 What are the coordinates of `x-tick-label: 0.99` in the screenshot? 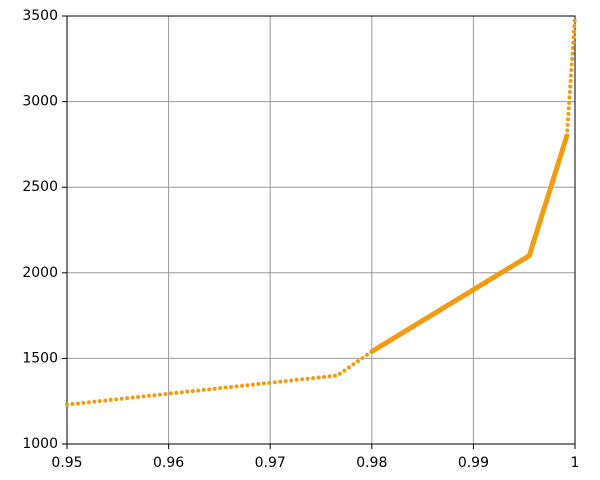 It's located at (473, 463).